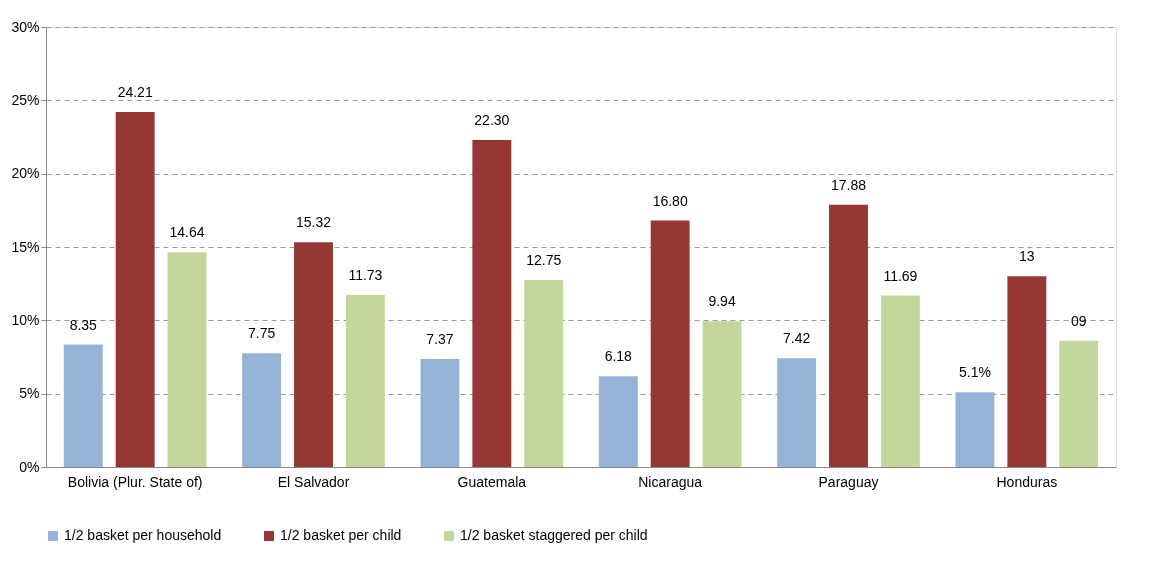  I want to click on data-label: 8.35, so click(83, 324).